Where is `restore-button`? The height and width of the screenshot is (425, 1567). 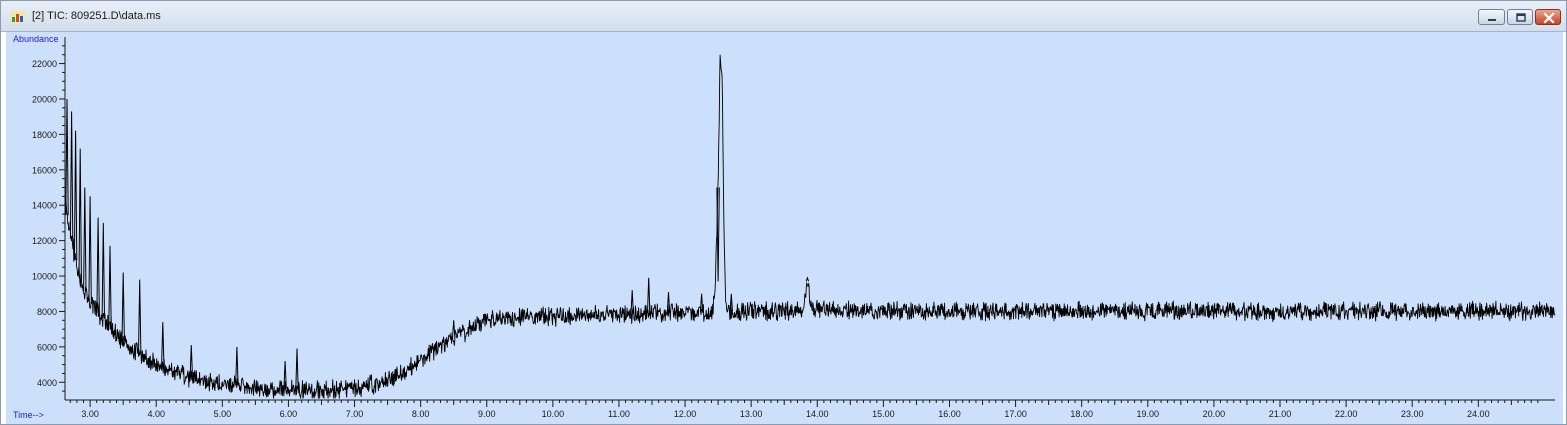 restore-button is located at coordinates (1520, 17).